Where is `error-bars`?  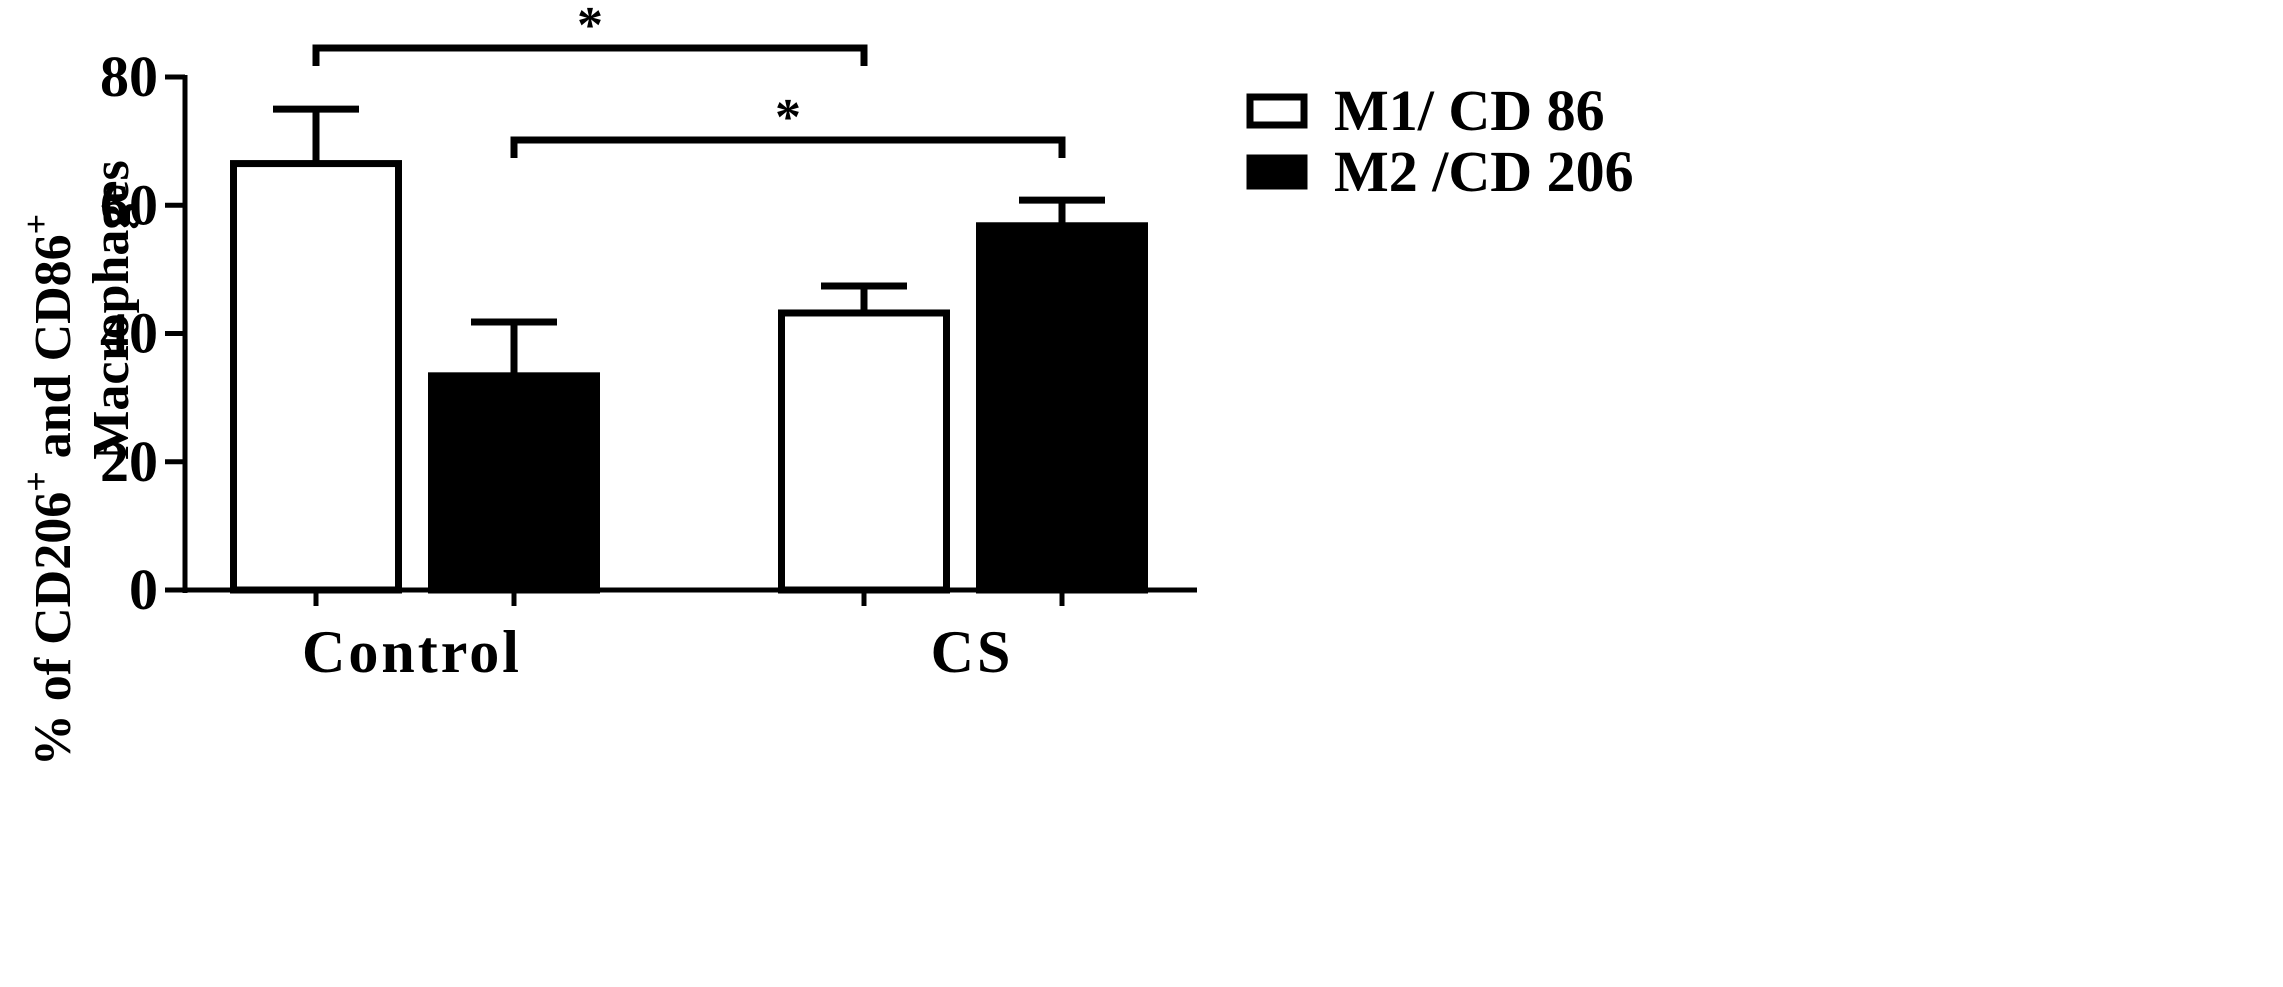 error-bars is located at coordinates (689, 240).